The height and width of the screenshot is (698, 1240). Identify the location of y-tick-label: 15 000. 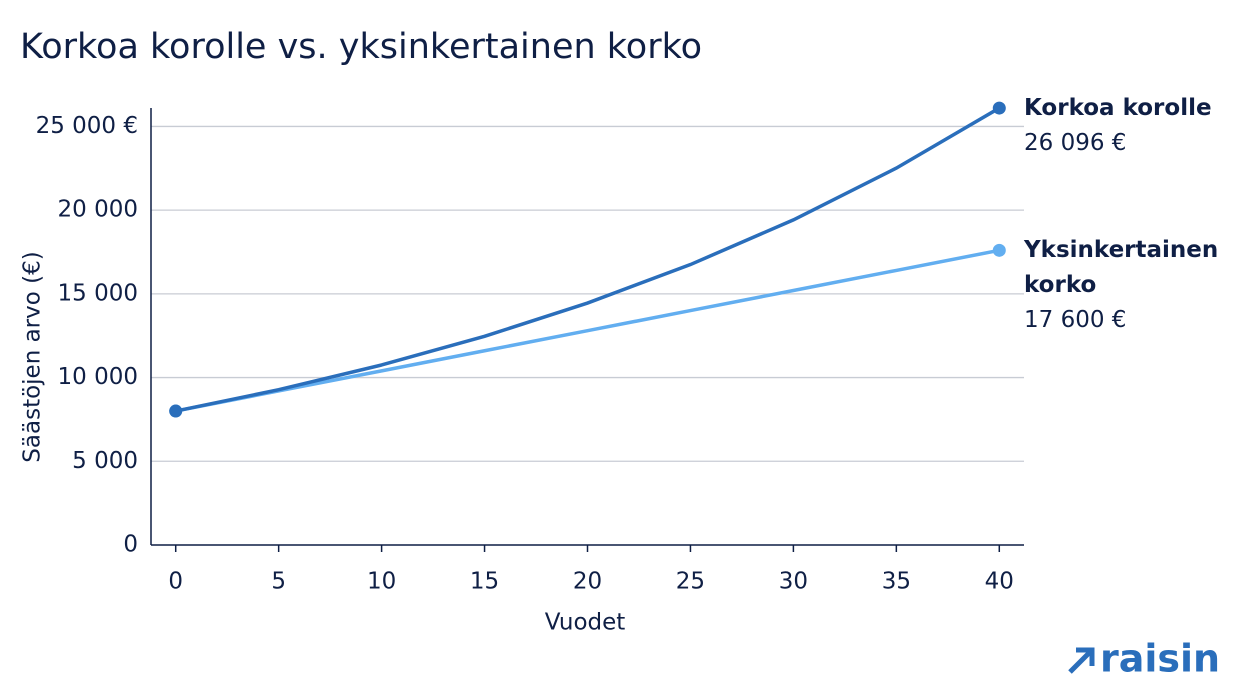
(98, 293).